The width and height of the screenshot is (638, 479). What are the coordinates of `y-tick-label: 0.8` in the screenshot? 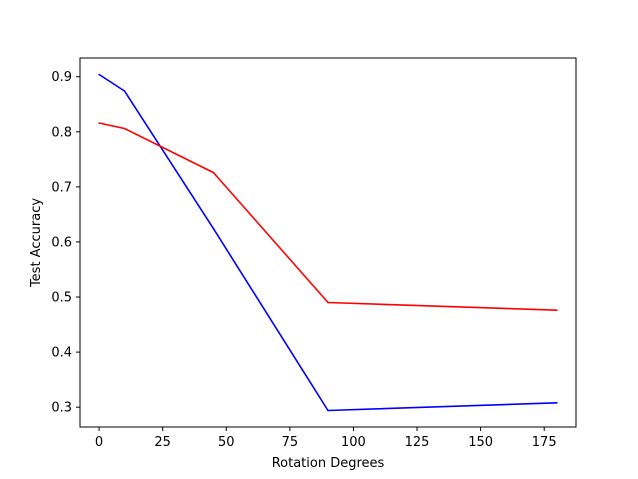 It's located at (61, 132).